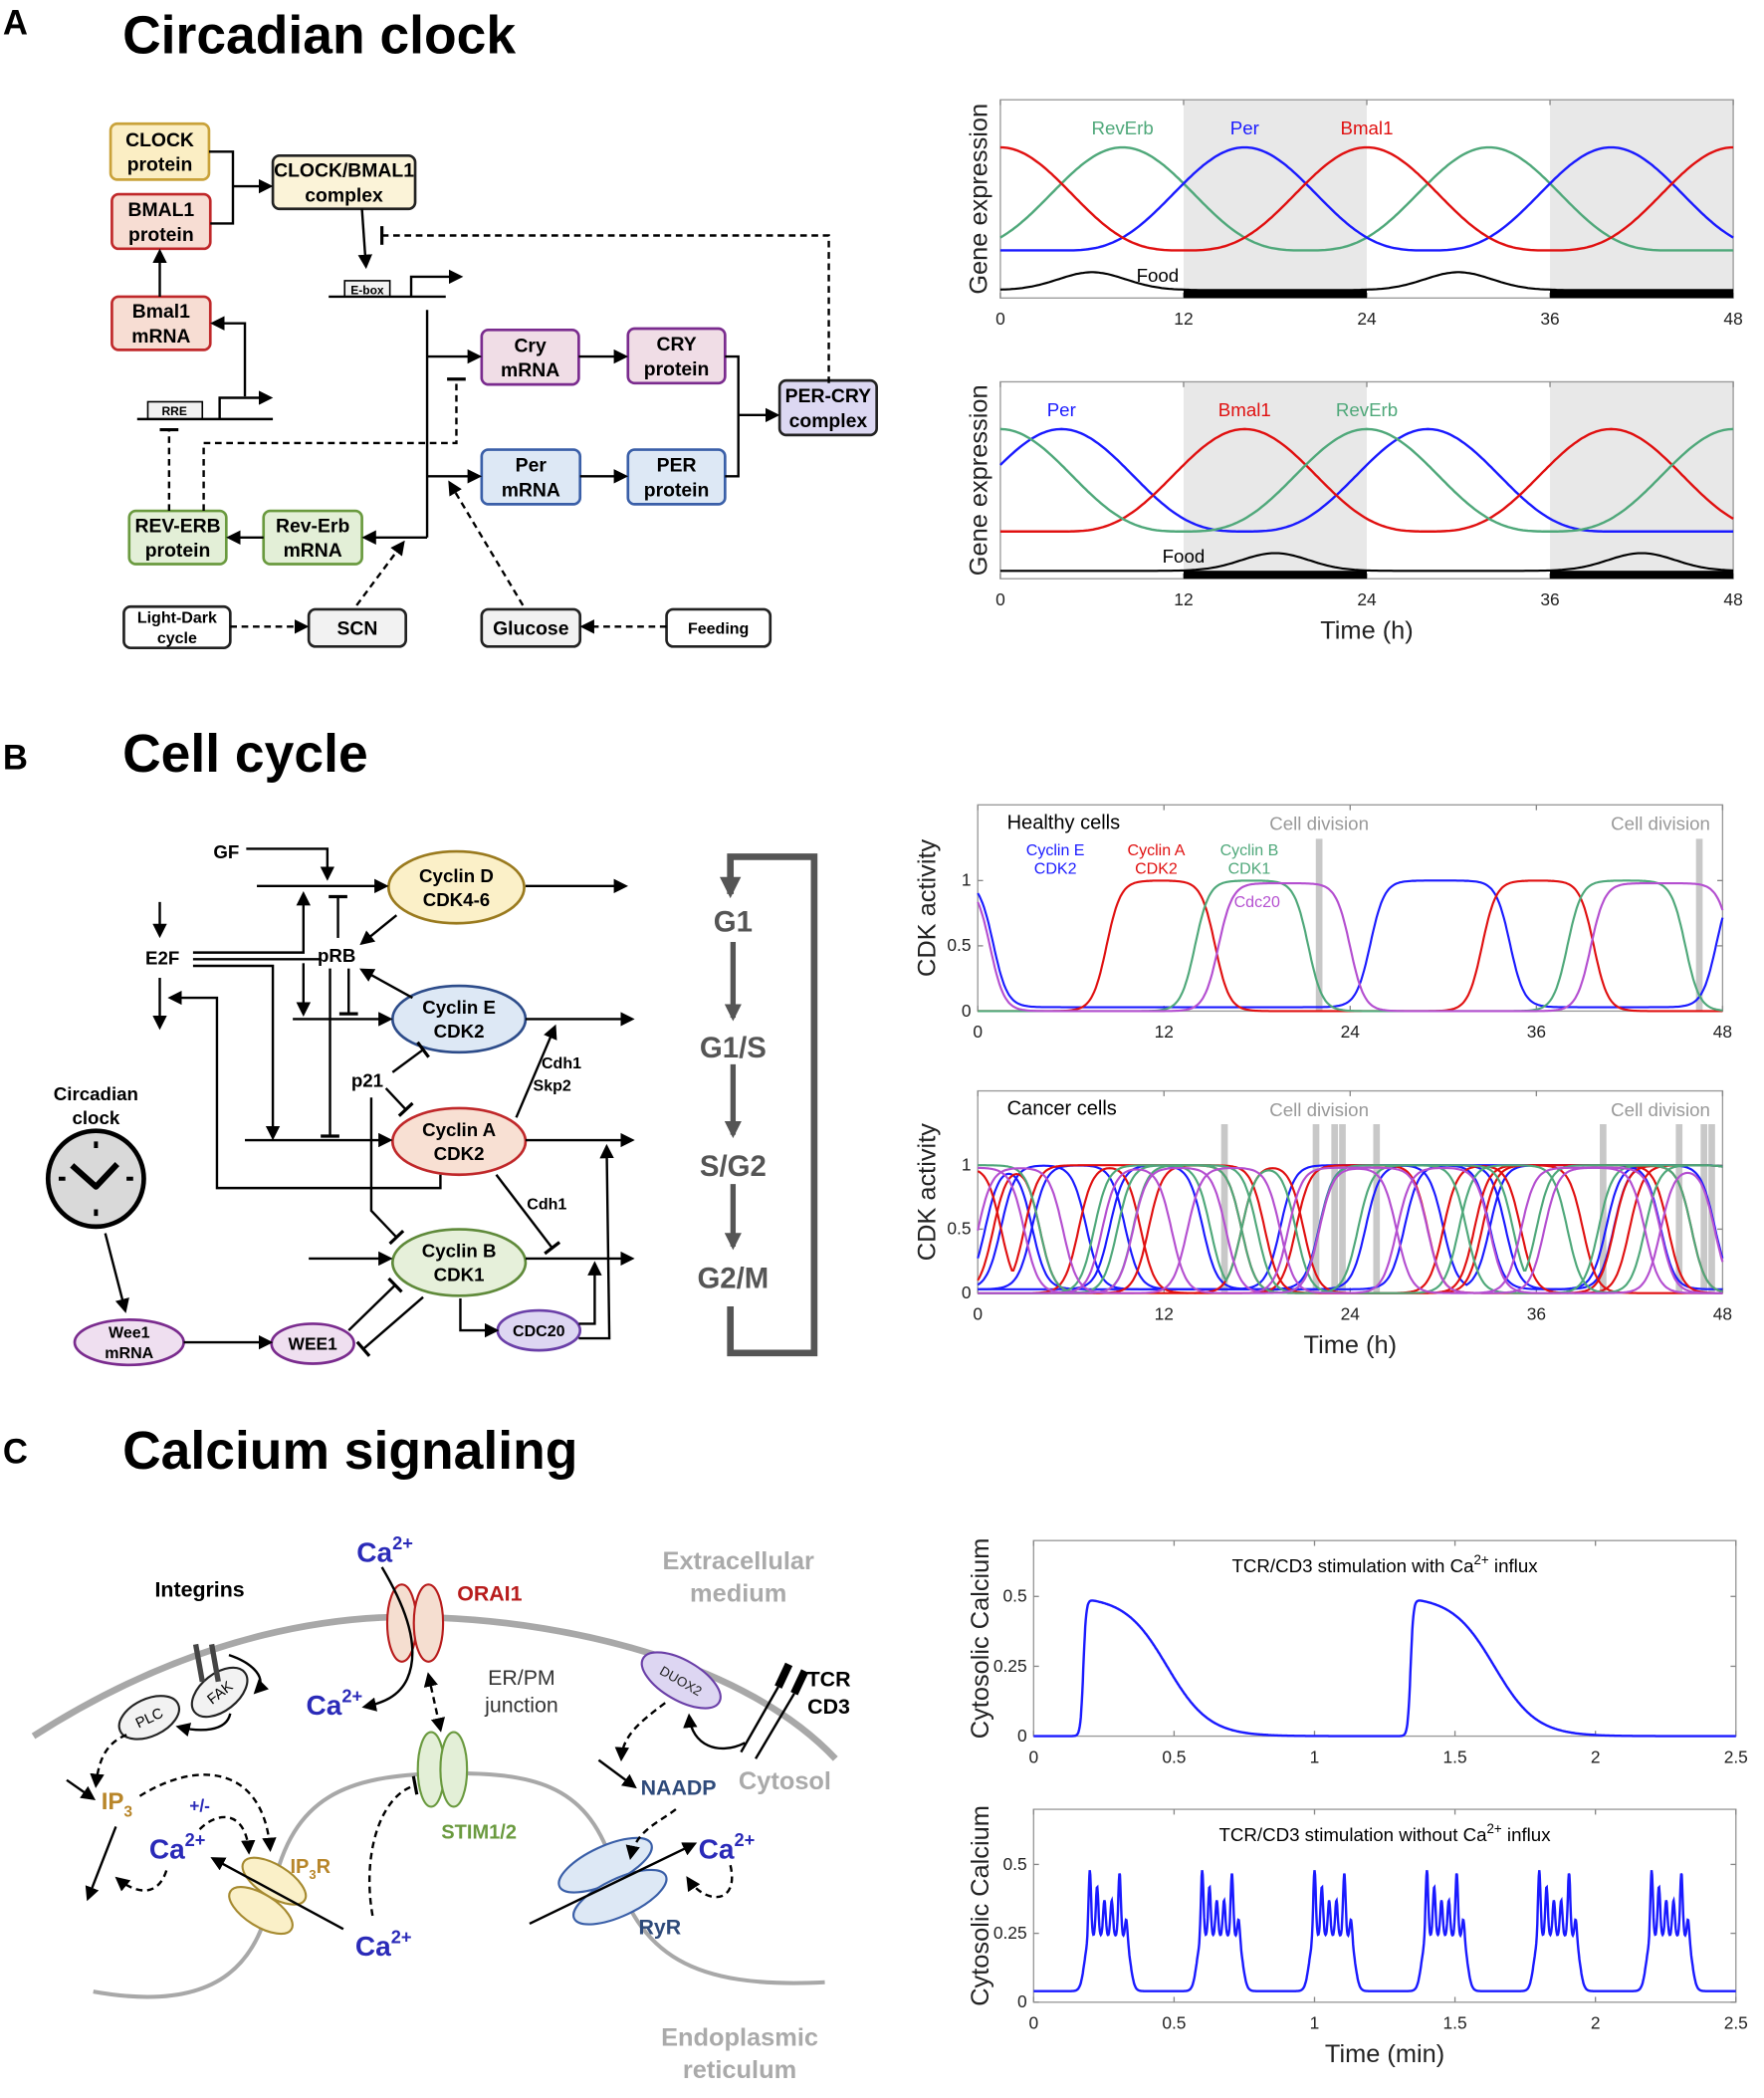 The height and width of the screenshot is (2098, 1764). Describe the element at coordinates (660, 1928) in the screenshot. I see `ryr-label: RyR` at that location.